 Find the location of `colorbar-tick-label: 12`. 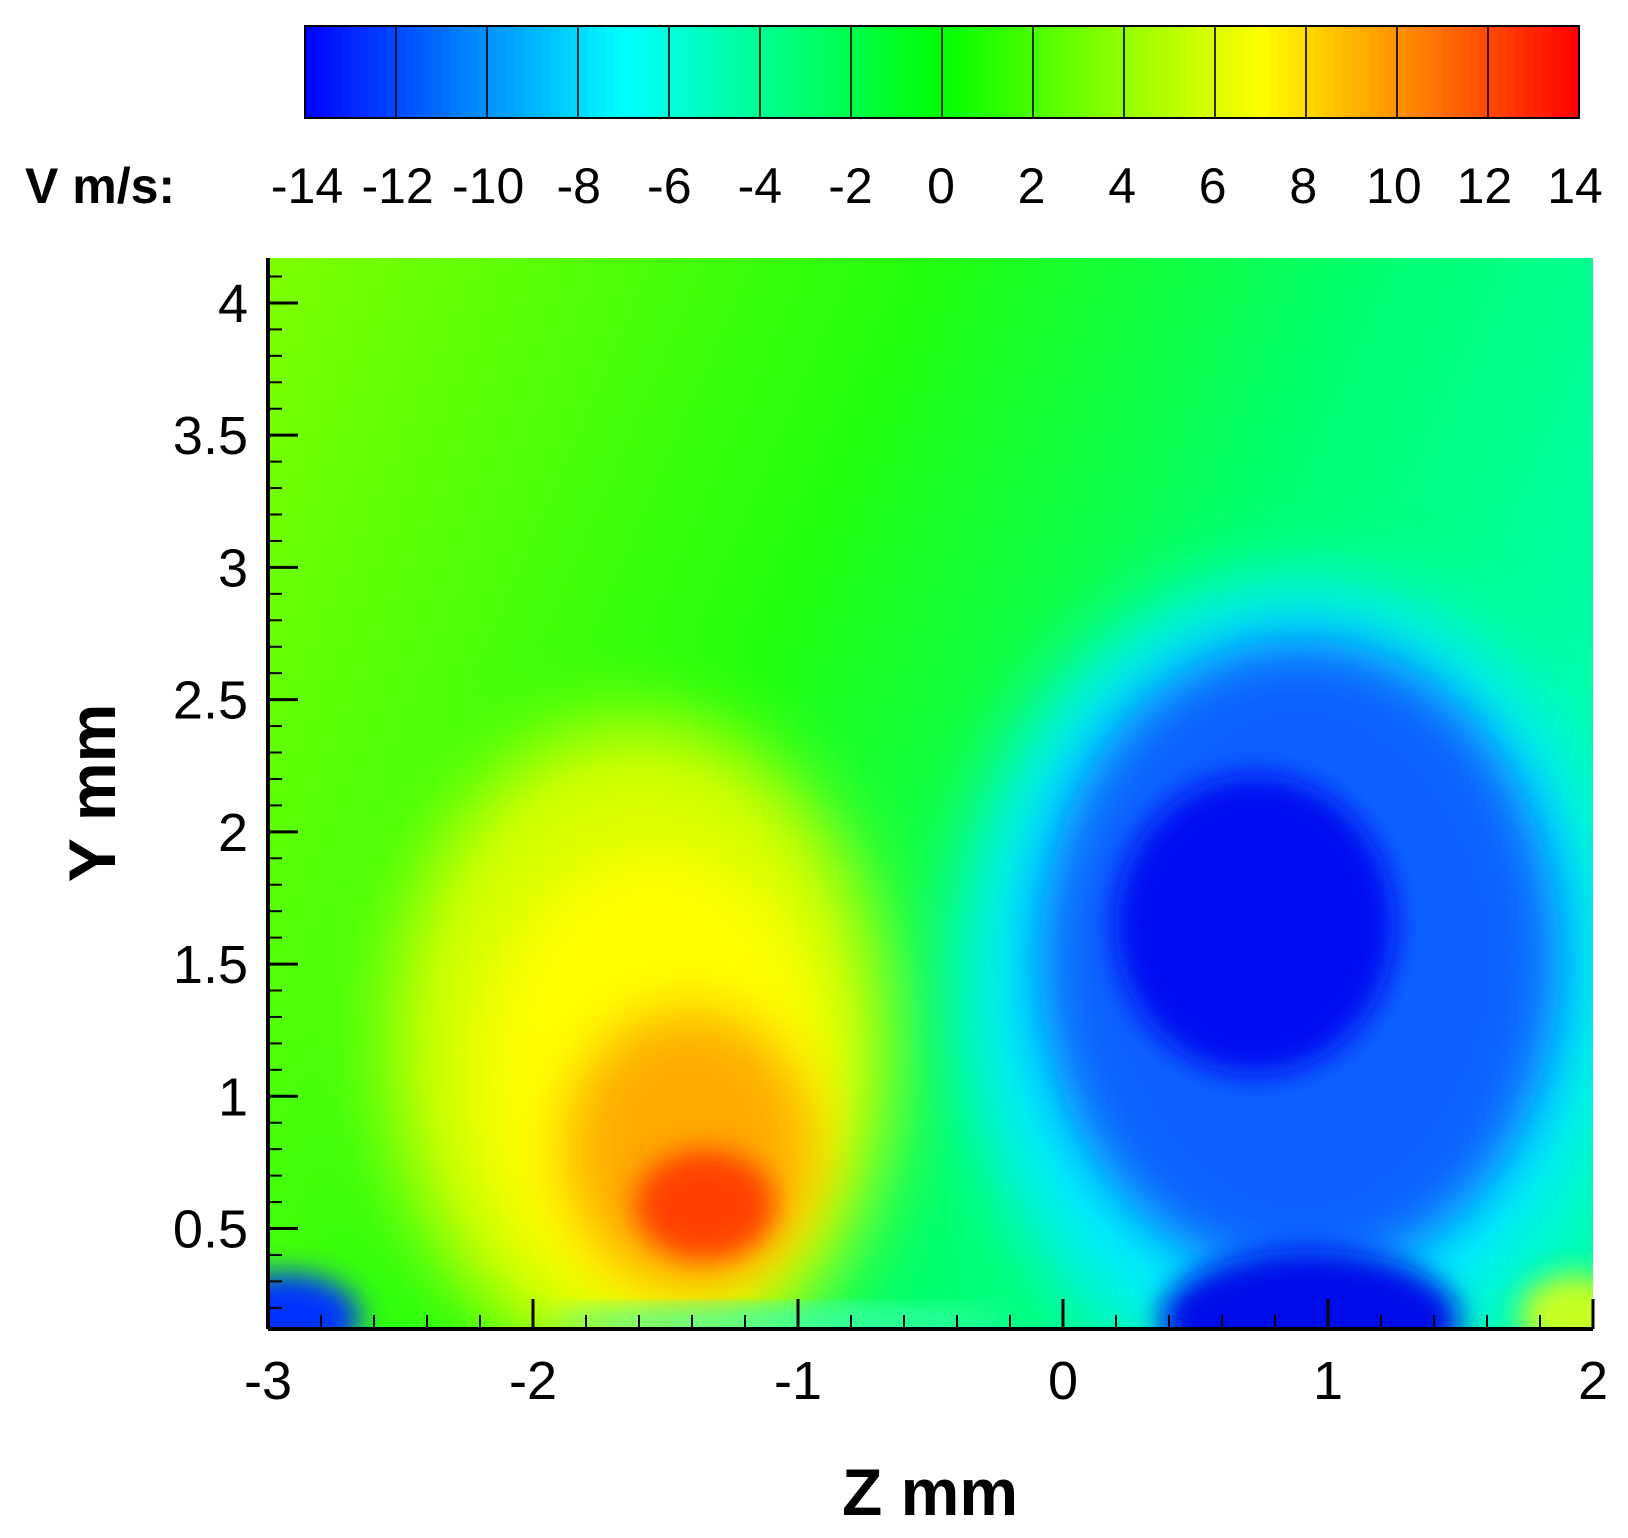

colorbar-tick-label: 12 is located at coordinates (1485, 186).